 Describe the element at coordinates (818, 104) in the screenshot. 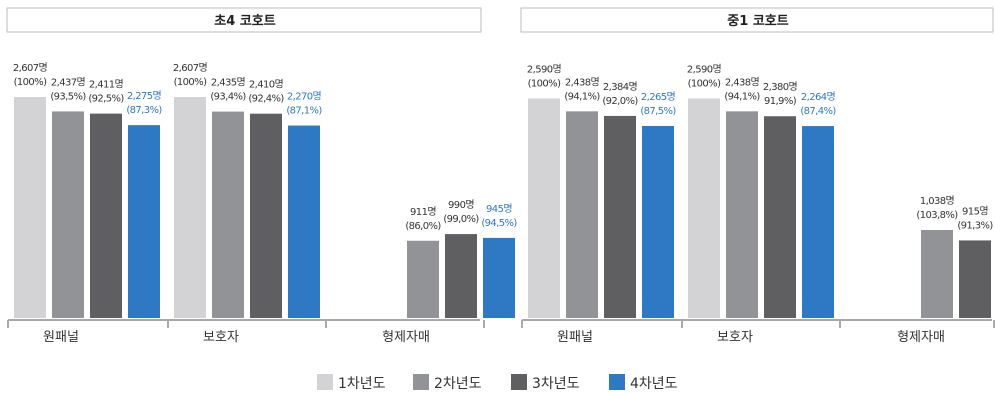

I see `bar-value-label: 2,264명 (87,4%)` at that location.